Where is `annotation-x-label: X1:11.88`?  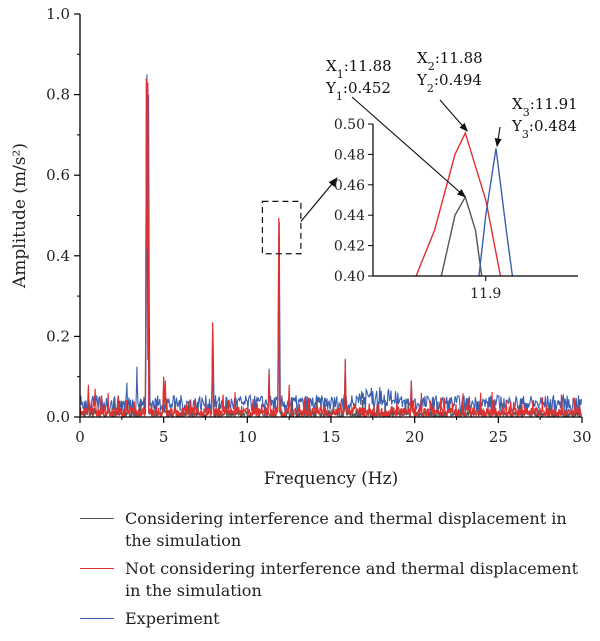 annotation-x-label: X1:11.88 is located at coordinates (359, 69).